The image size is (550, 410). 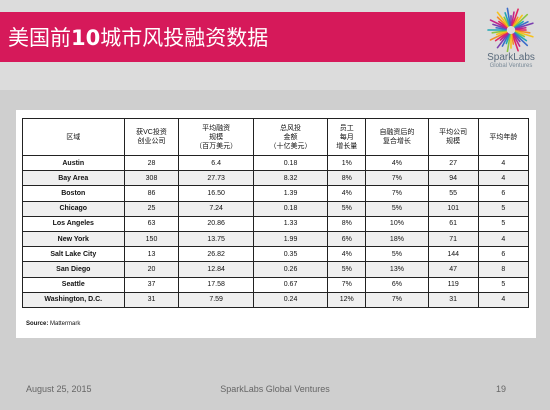 What do you see at coordinates (347, 299) in the screenshot?
I see `data-cell: 12%` at bounding box center [347, 299].